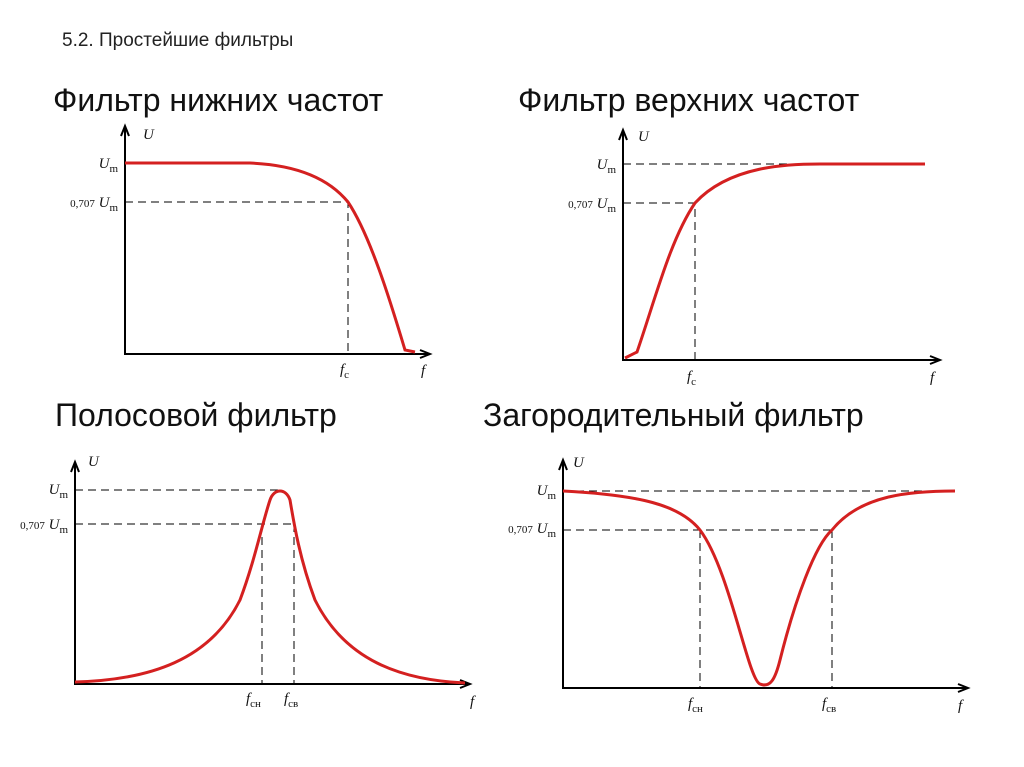 The image size is (1024, 767). I want to click on panel-title: Загородительный фильтр, so click(673, 415).